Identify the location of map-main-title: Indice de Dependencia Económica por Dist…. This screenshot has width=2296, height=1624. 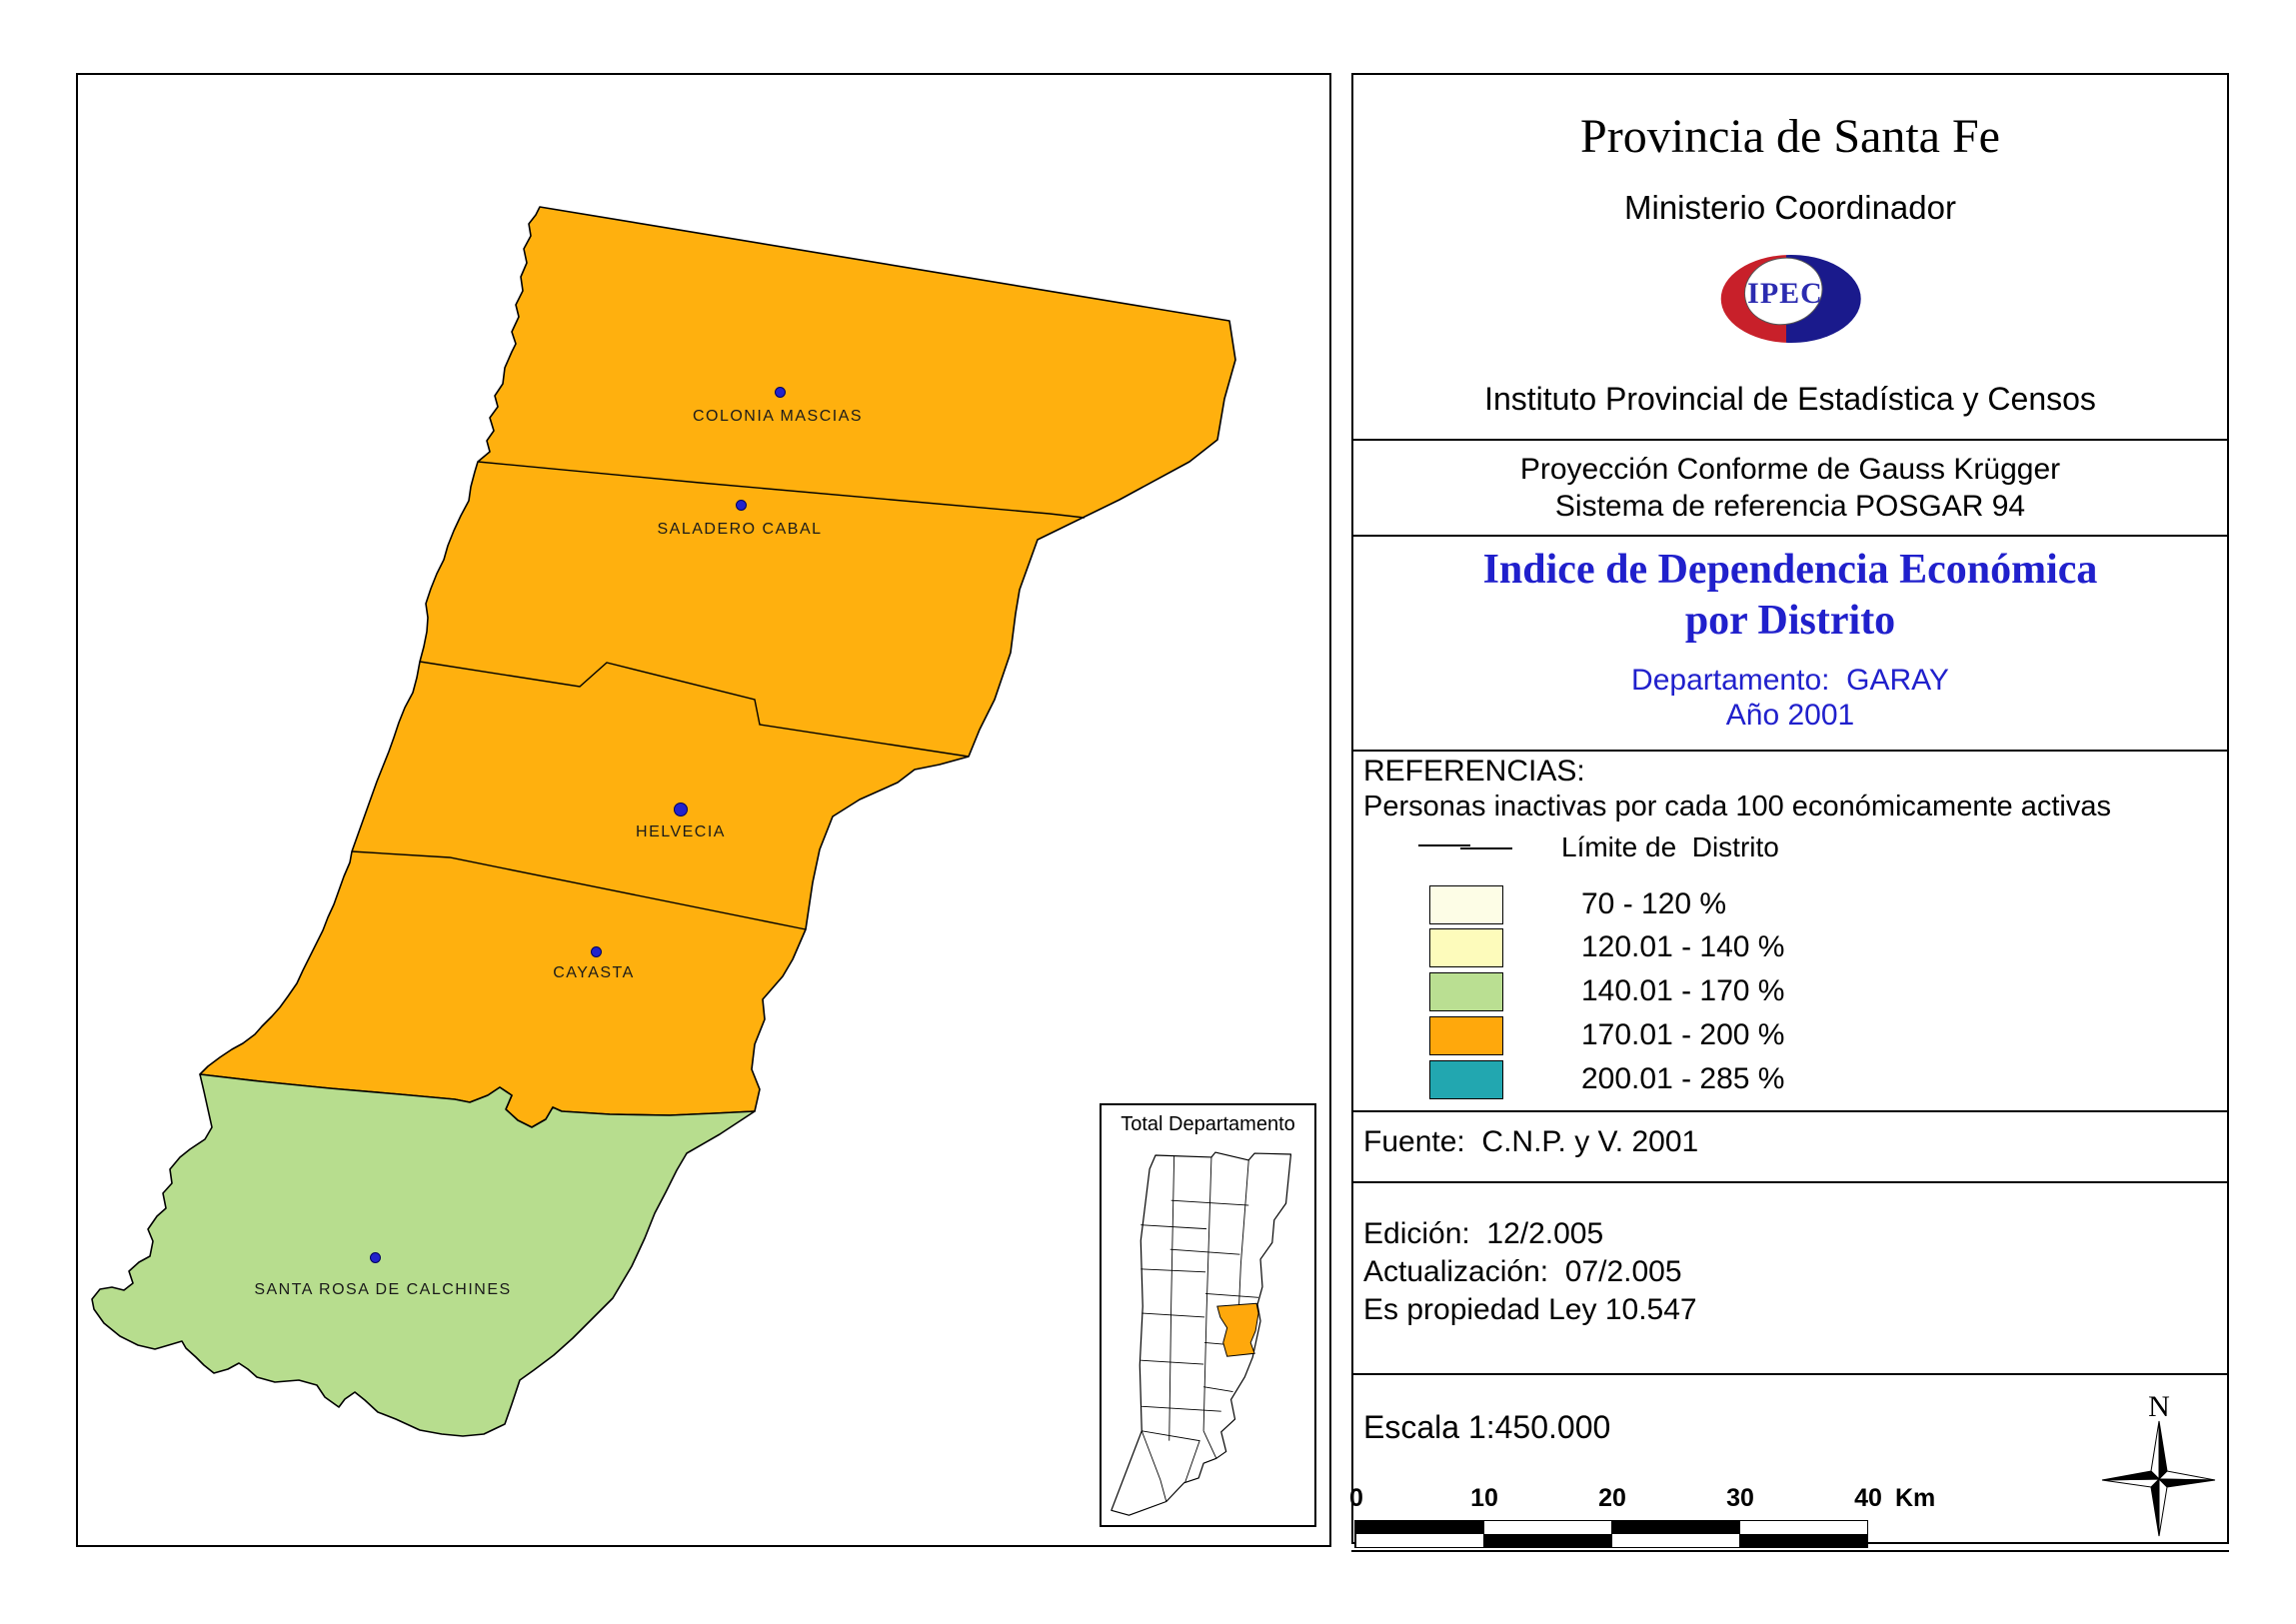
(1790, 596).